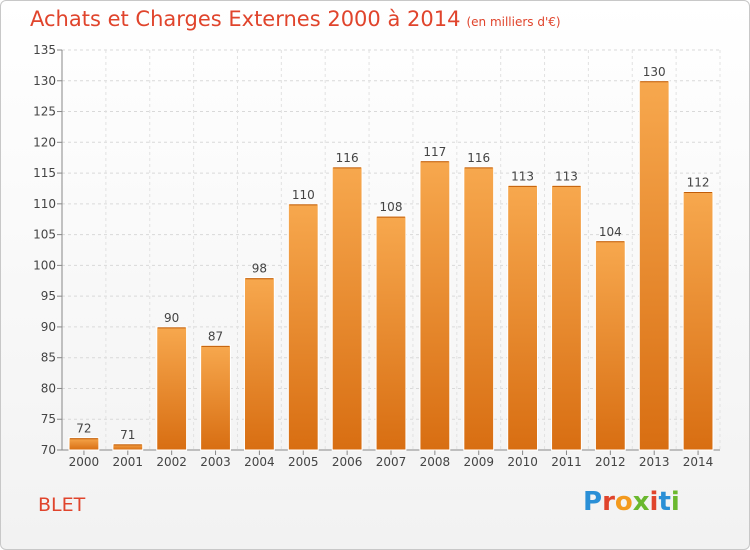 This screenshot has width=750, height=550. I want to click on x-tick-label: 2007, so click(391, 462).